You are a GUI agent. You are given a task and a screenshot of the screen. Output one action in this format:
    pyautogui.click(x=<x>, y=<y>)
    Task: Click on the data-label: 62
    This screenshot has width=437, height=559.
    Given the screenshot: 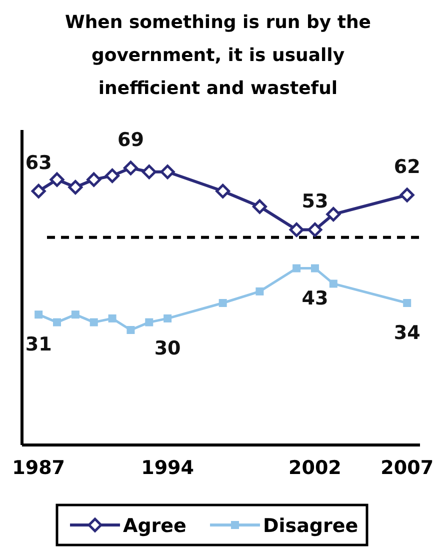 What is the action you would take?
    pyautogui.click(x=407, y=167)
    